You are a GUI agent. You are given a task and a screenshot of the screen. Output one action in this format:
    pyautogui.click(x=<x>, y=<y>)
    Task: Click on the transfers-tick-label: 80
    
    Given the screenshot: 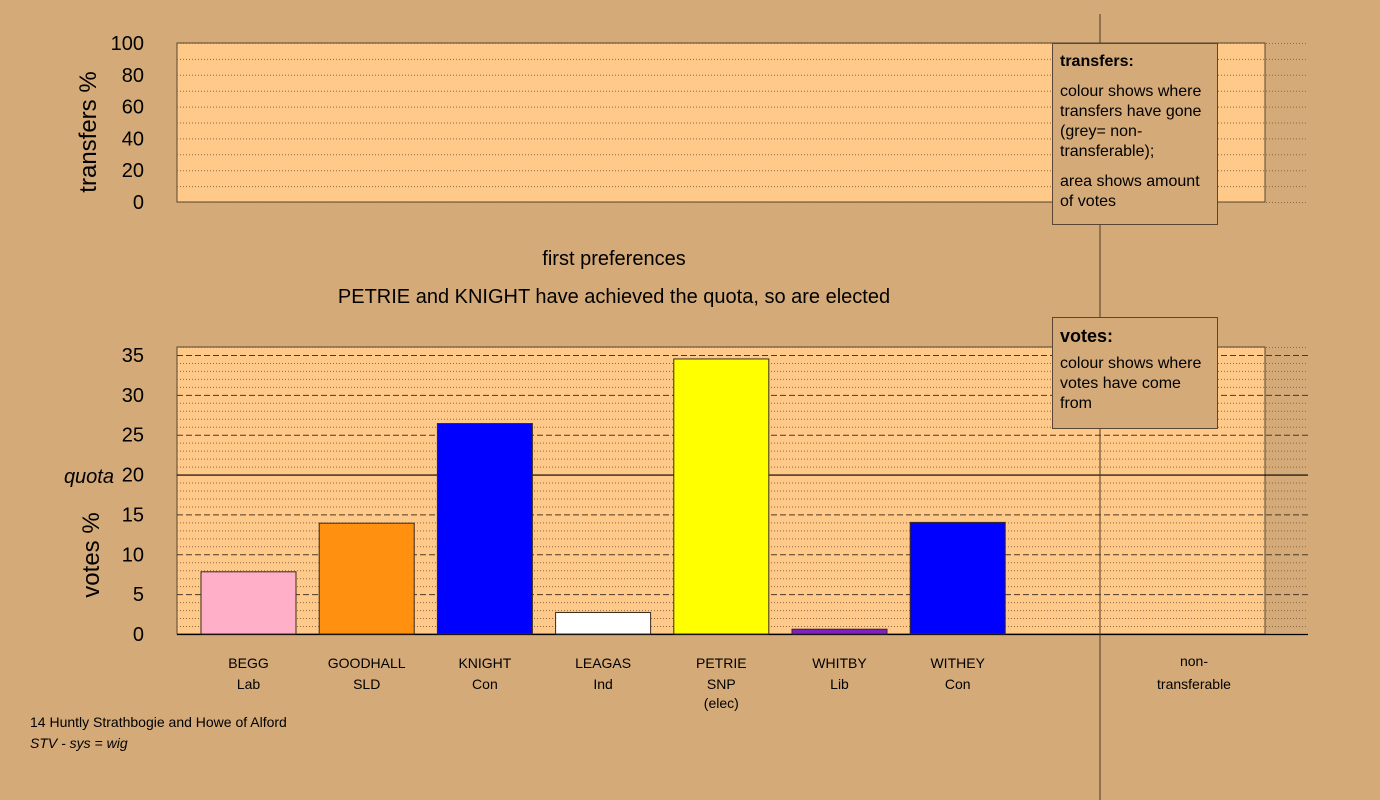 What is the action you would take?
    pyautogui.click(x=133, y=76)
    